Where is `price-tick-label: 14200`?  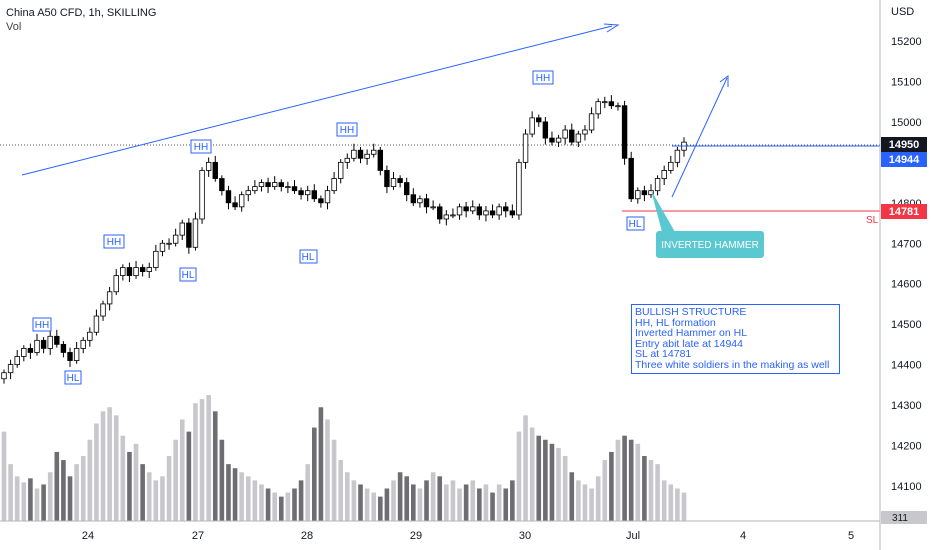 price-tick-label: 14200 is located at coordinates (906, 447).